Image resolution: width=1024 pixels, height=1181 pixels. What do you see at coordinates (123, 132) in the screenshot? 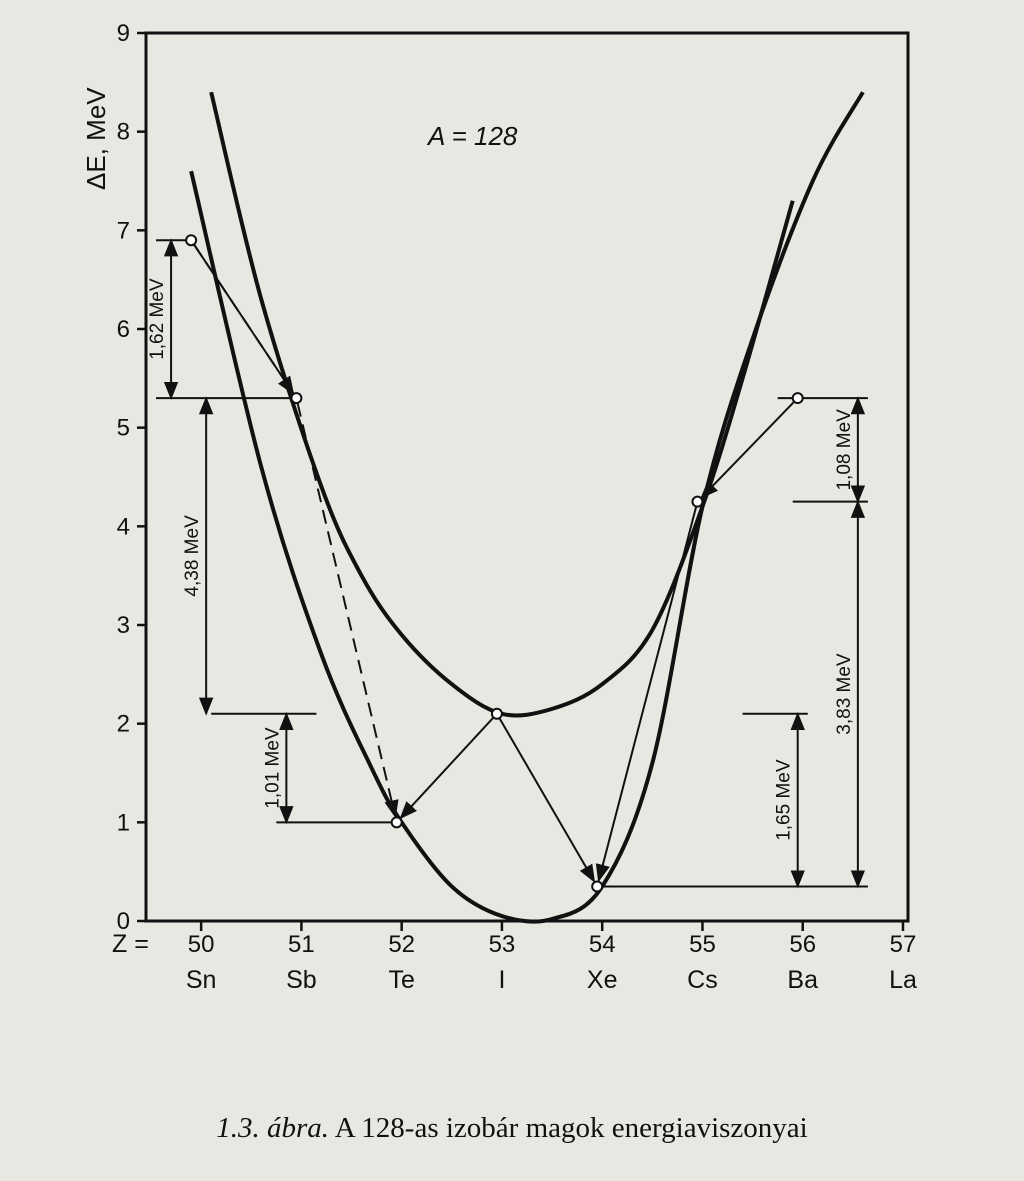
I see `y-tick-label: 8` at bounding box center [123, 132].